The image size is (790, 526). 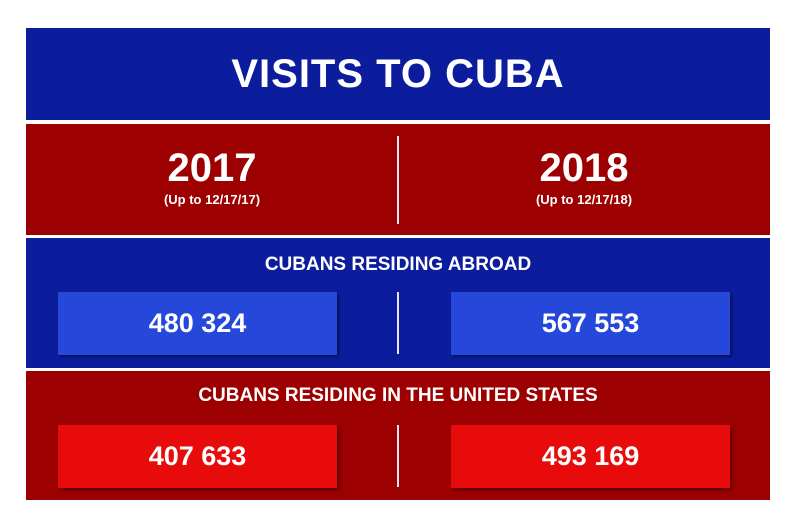 What do you see at coordinates (398, 395) in the screenshot?
I see `section-heading: CUBANS RESIDING IN THE UNITED STATES` at bounding box center [398, 395].